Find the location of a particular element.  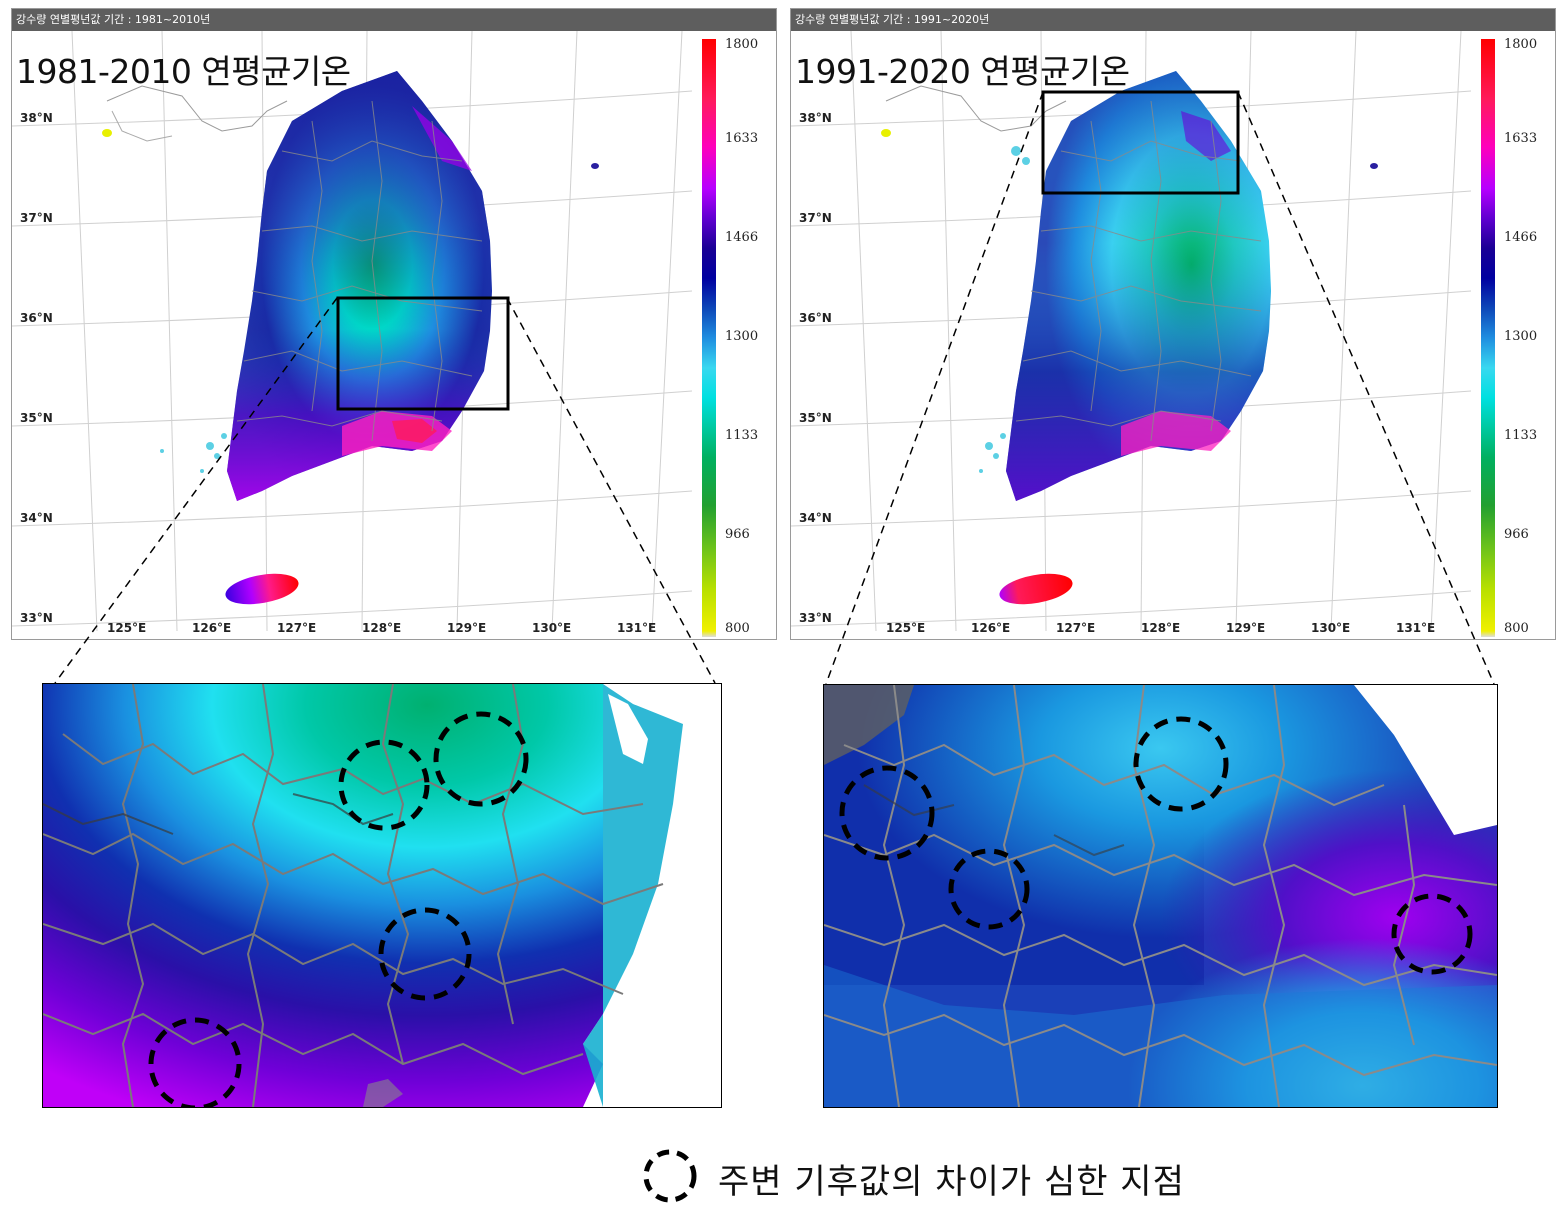

dashed-circle-icon is located at coordinates (670, 1176).